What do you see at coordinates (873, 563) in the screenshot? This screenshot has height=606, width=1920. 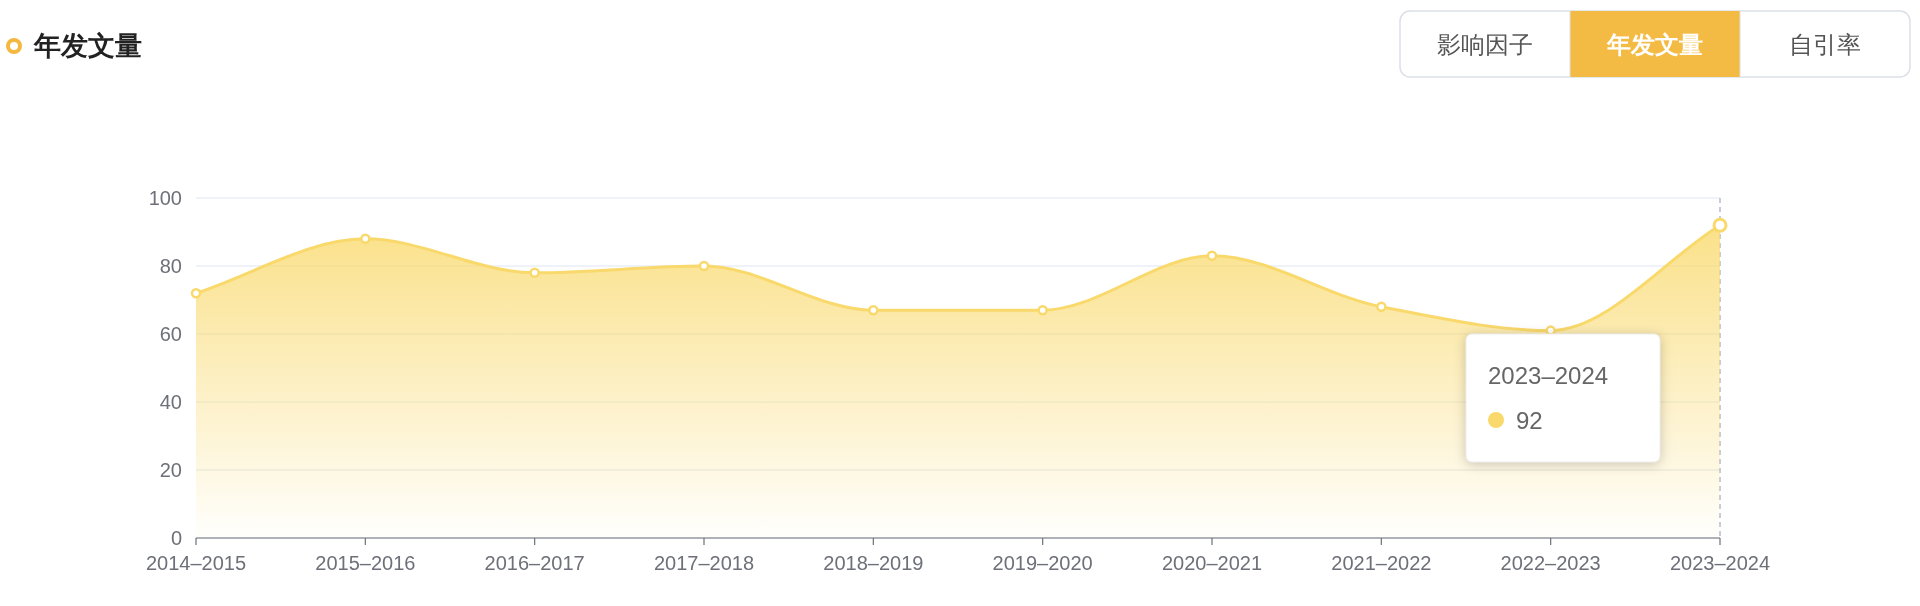 I see `x-tick-label: 2018–2019` at bounding box center [873, 563].